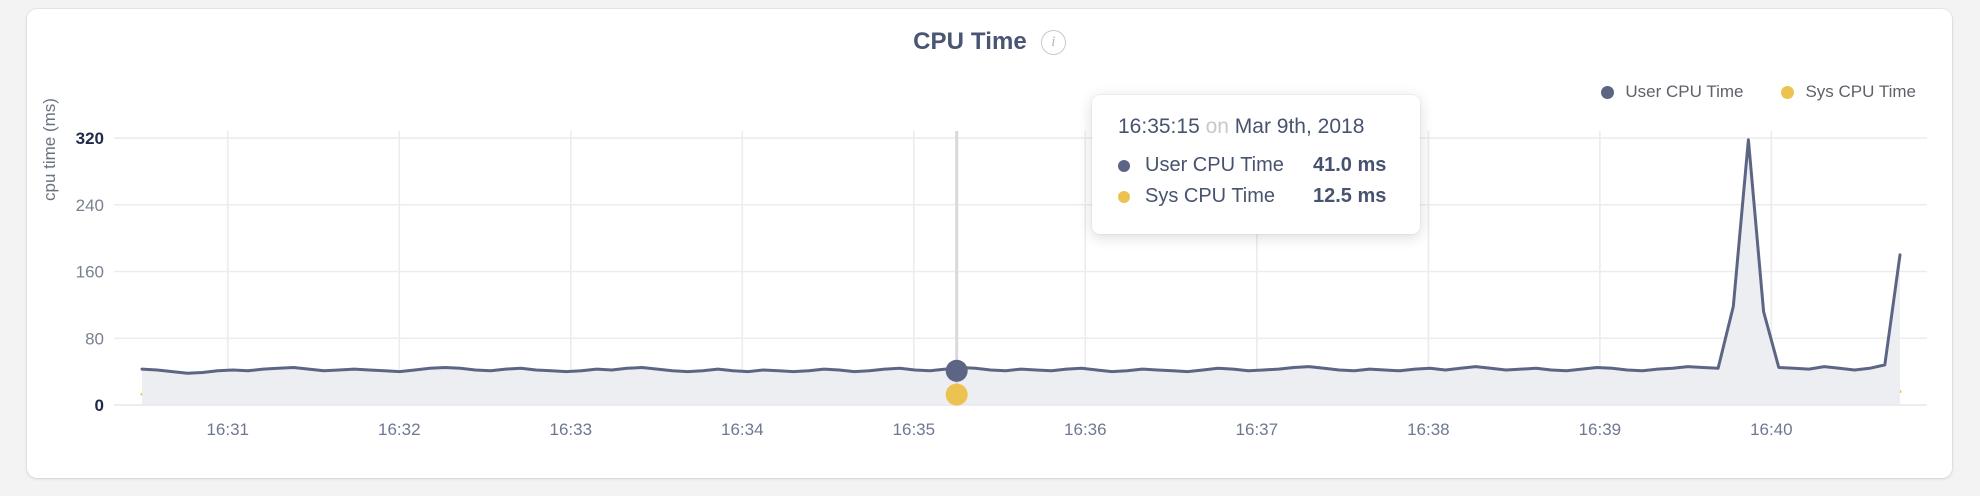 This screenshot has height=496, width=1980. I want to click on chart-legend: User CPU Time Sys CPU Time, so click(1758, 92).